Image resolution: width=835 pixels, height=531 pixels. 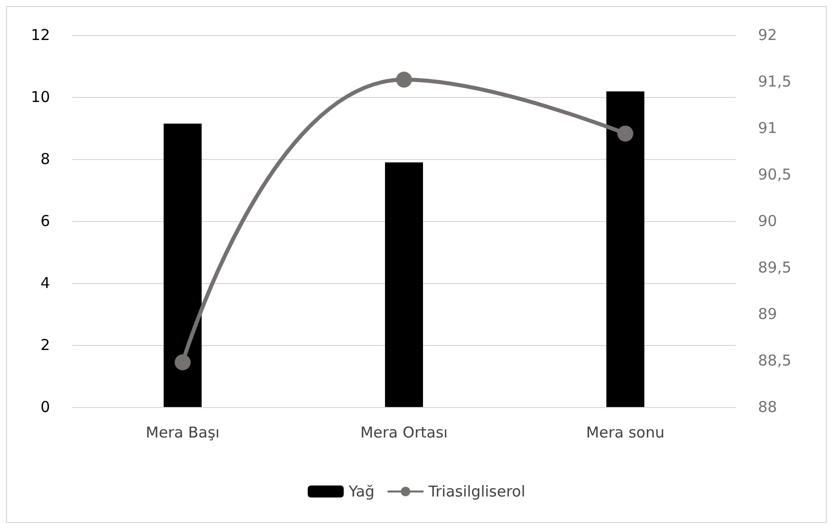 I want to click on x-tick-label: Mera Başı, so click(x=183, y=433).